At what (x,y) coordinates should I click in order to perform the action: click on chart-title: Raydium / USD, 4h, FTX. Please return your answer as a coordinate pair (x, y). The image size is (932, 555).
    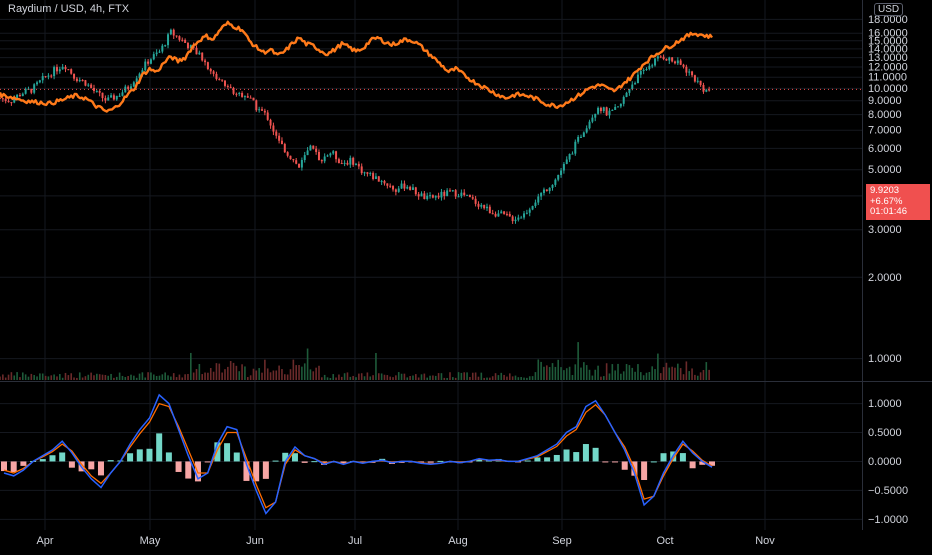
    Looking at the image, I should click on (69, 9).